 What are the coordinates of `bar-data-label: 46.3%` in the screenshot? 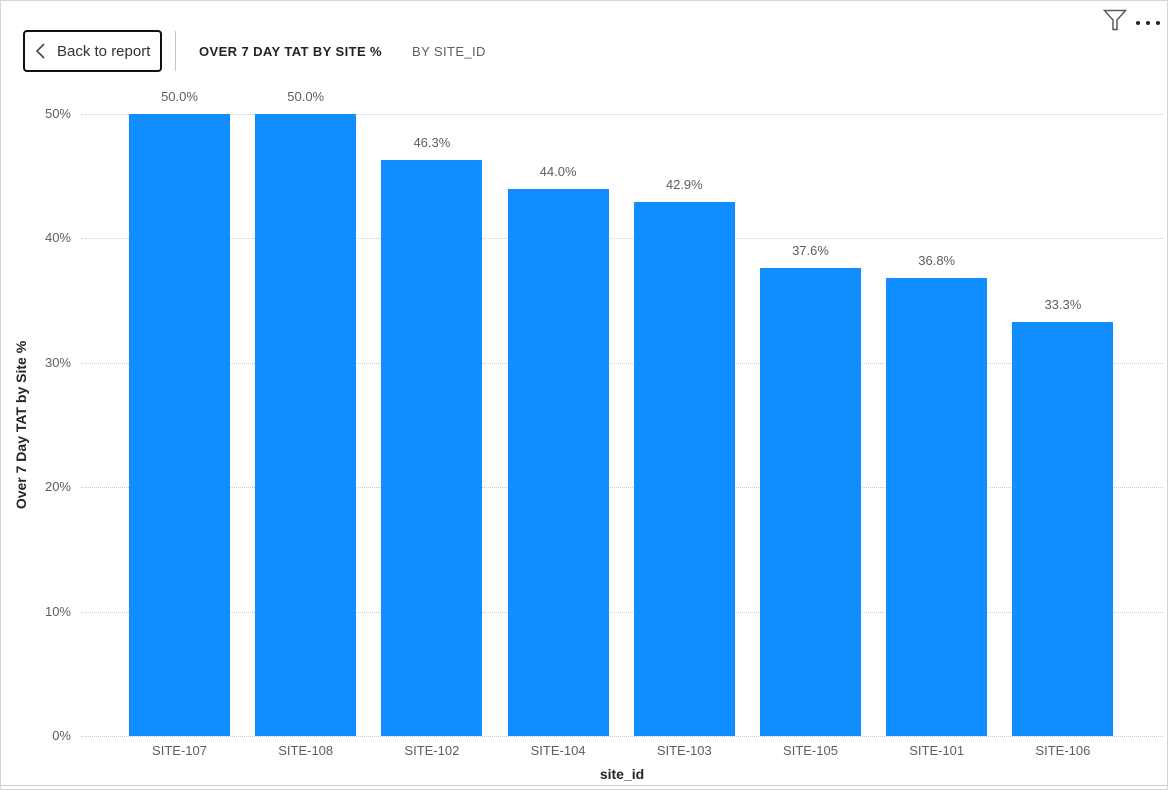 It's located at (432, 143).